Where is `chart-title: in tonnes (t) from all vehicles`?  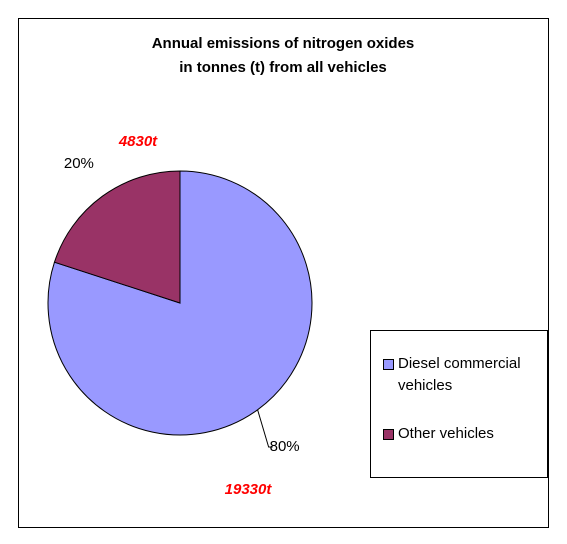 chart-title: in tonnes (t) from all vehicles is located at coordinates (283, 67).